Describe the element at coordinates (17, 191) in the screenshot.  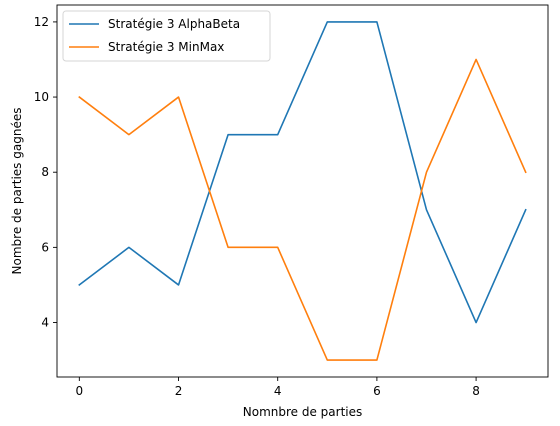
I see `y-axis-label: Nombre de parties gagnées` at that location.